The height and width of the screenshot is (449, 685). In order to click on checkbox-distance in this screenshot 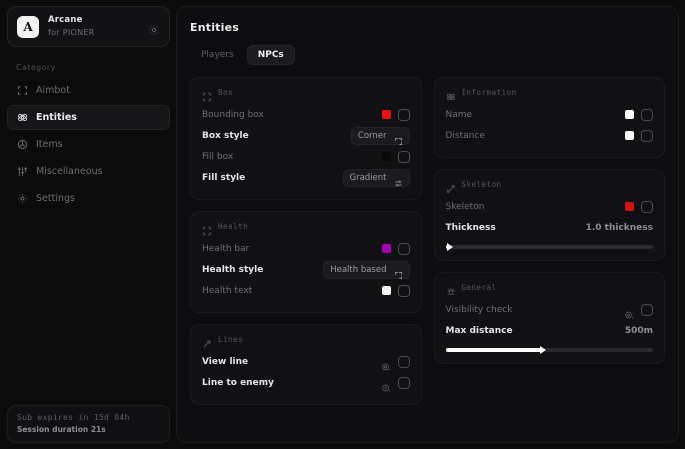, I will do `click(647, 135)`.